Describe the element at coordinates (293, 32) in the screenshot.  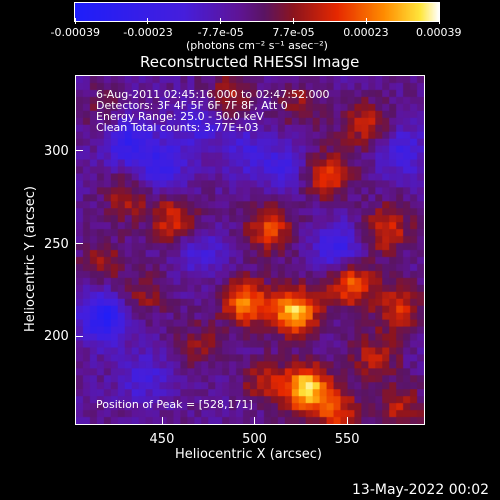
I see `colorbar-tick-label: 7.7e-05` at that location.